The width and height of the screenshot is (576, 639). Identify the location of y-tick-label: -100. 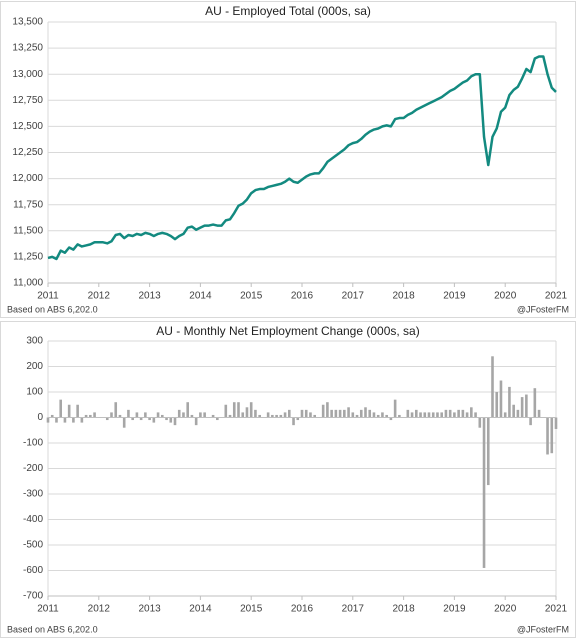
(33, 443).